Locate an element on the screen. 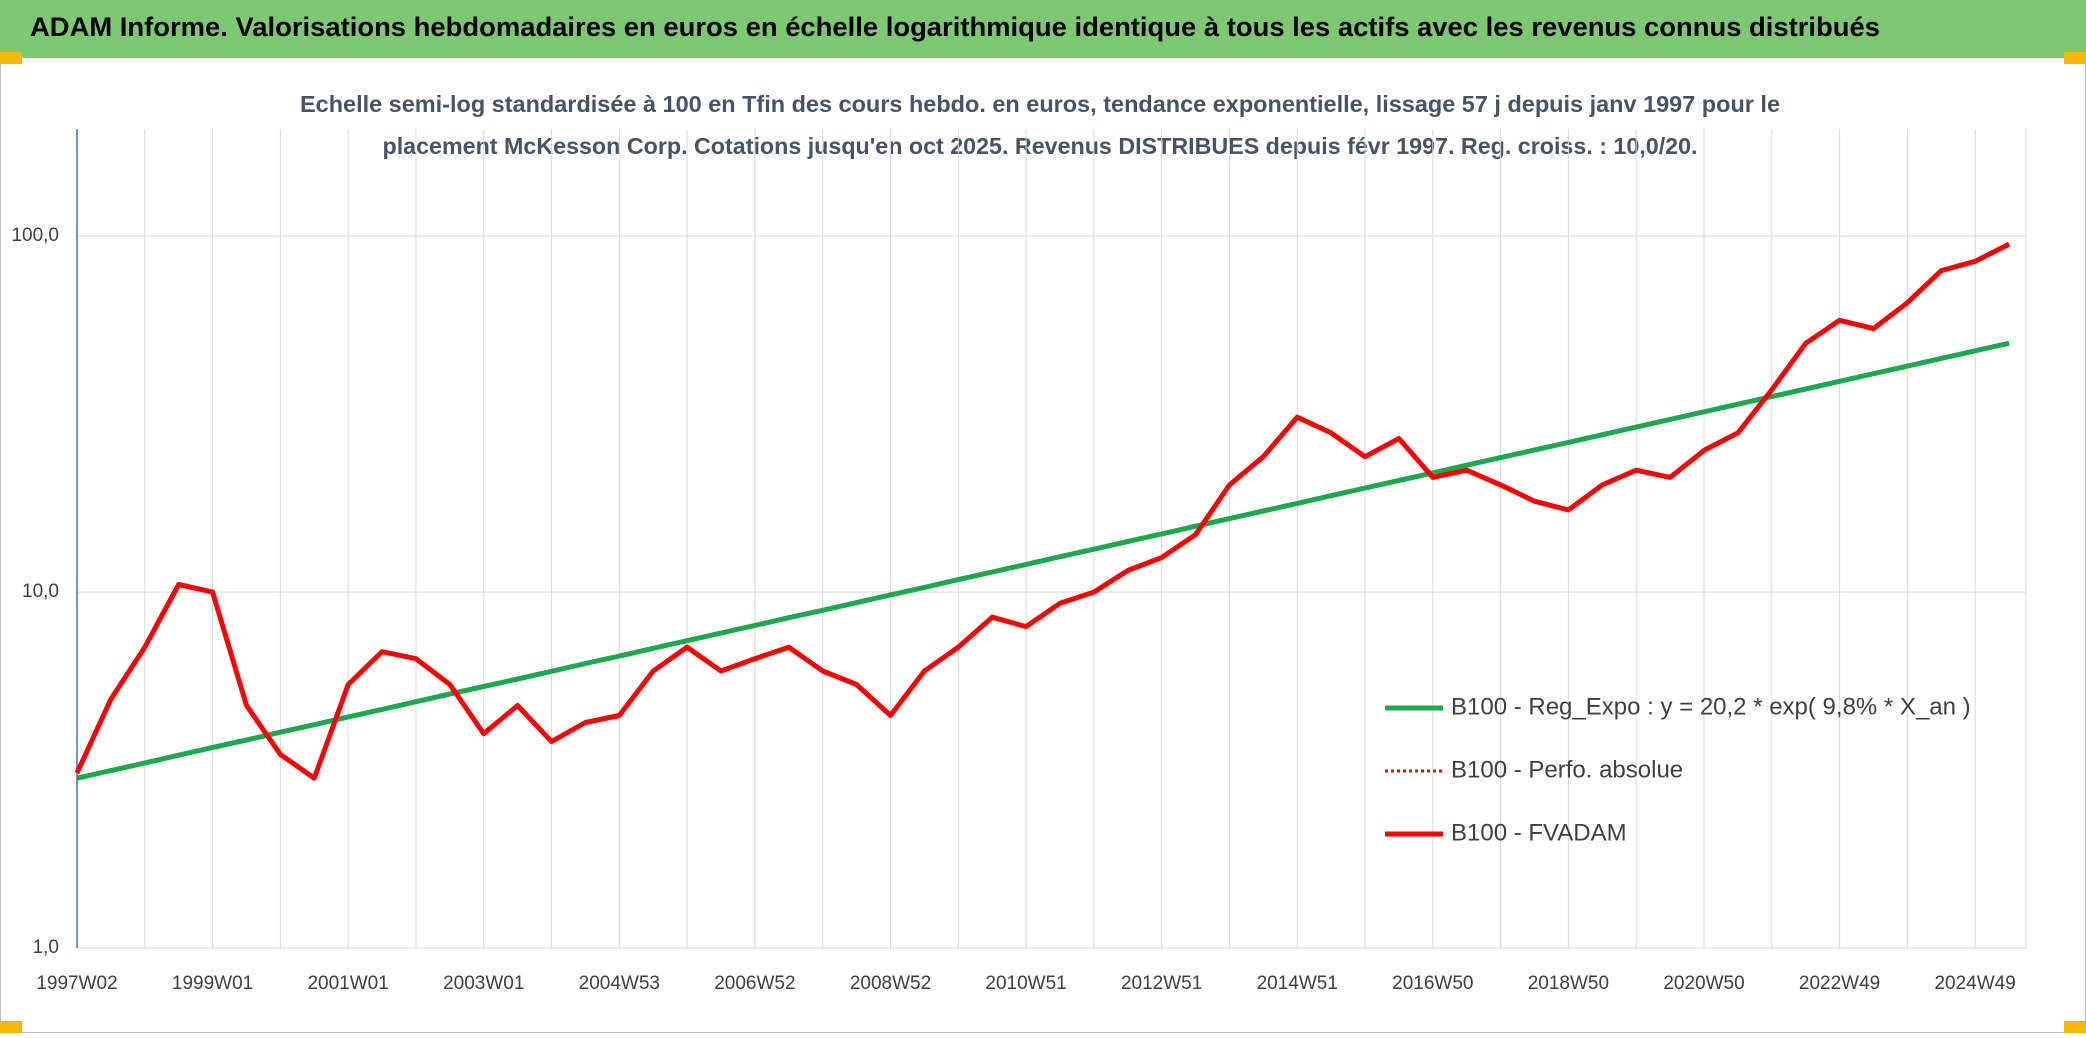 This screenshot has height=1038, width=2086. x-tick-label: 2004W53 is located at coordinates (619, 983).